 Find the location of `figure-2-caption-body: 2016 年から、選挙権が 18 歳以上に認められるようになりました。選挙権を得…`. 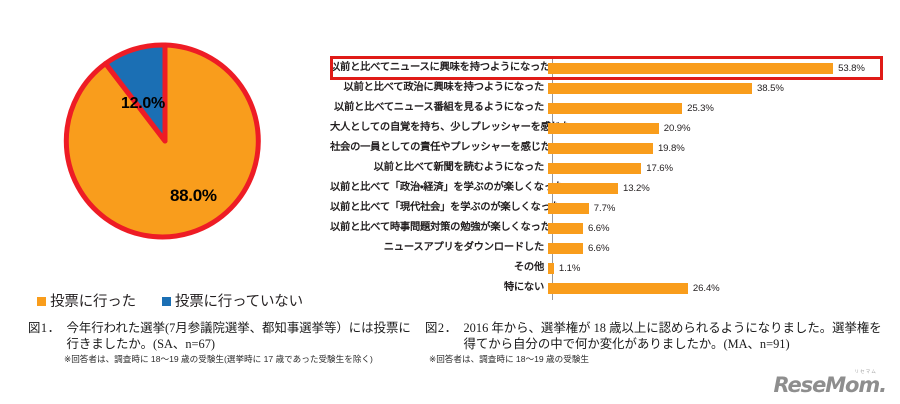

figure-2-caption-body: 2016 年から、選挙権が 18 歳以上に認められるようになりました。選挙権を得… is located at coordinates (672, 336).